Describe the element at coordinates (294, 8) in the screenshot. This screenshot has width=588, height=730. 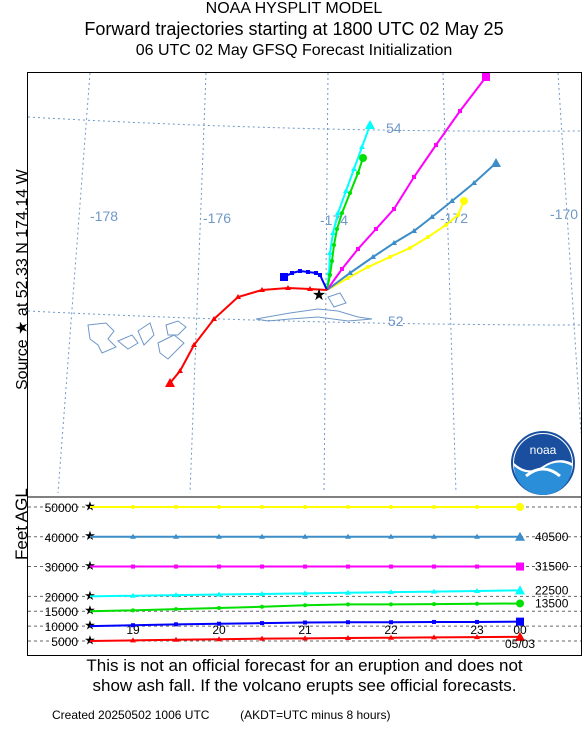
I see `model-name: NOAA HYSPLIT MODEL` at that location.